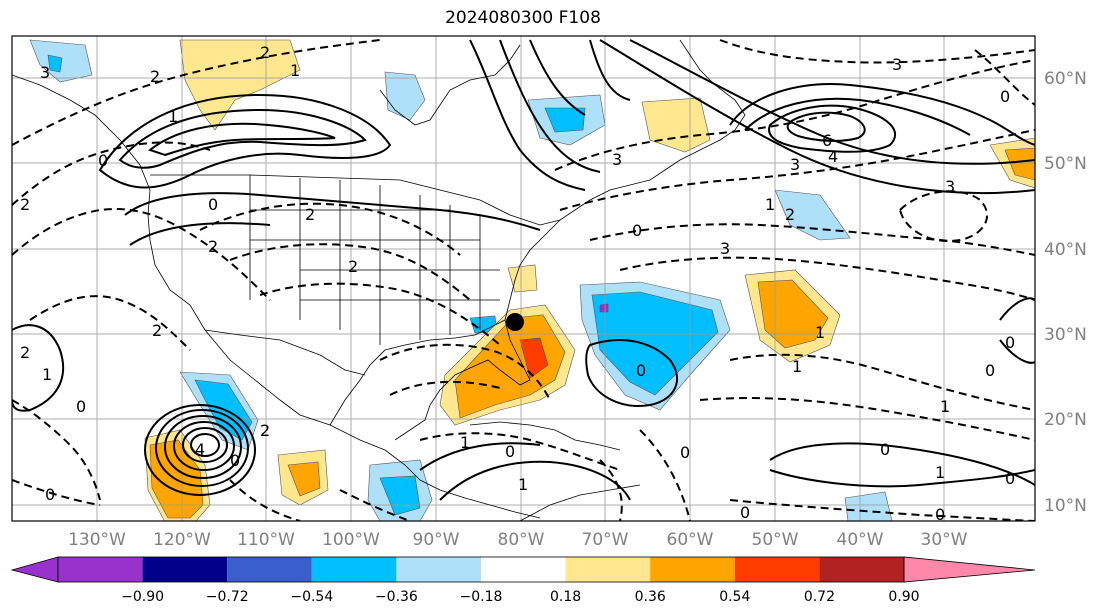  I want to click on lat-label: 40°N, so click(1065, 250).